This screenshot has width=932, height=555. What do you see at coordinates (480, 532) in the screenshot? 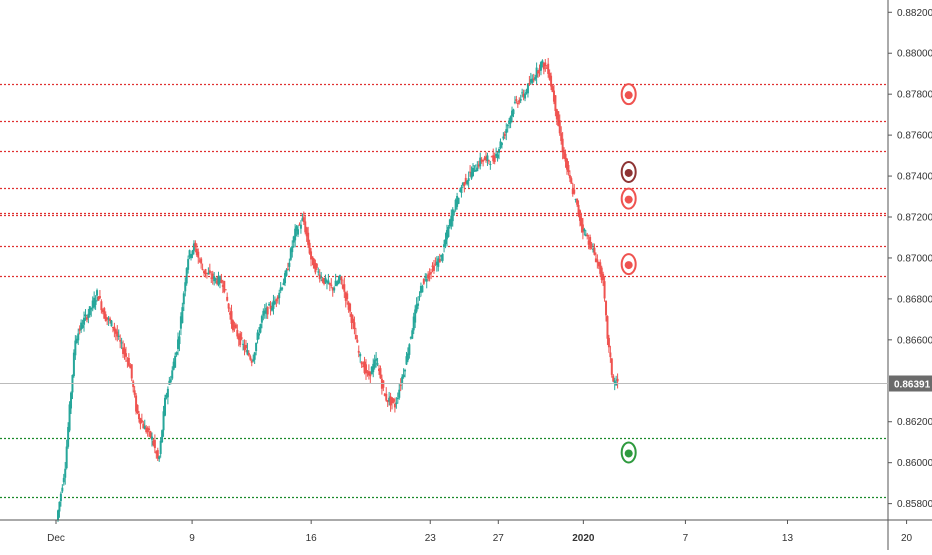
I see `time-axis: Dec 9 16 23 27 2020 7 13 20` at bounding box center [480, 532].